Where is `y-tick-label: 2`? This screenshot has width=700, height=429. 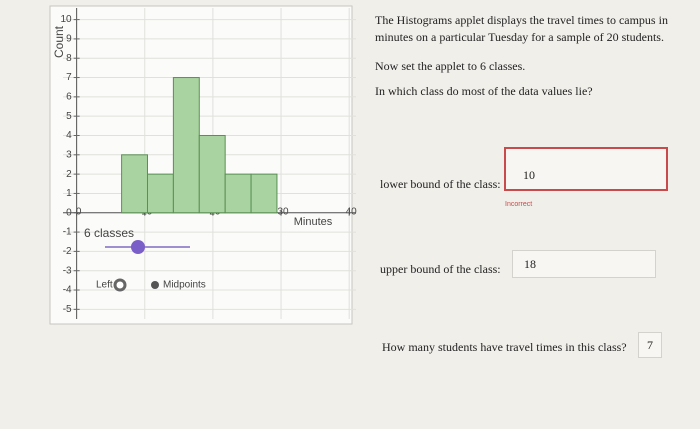 y-tick-label: 2 is located at coordinates (69, 174).